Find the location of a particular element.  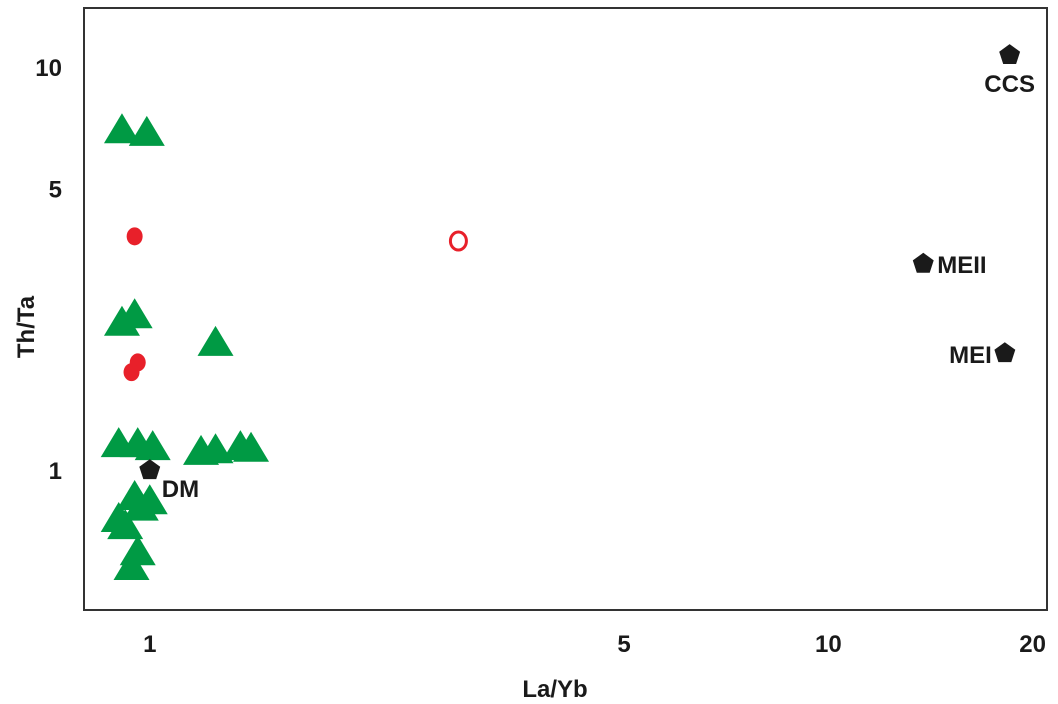

x-axis-ticks: 1 5 10 20 is located at coordinates (594, 644).